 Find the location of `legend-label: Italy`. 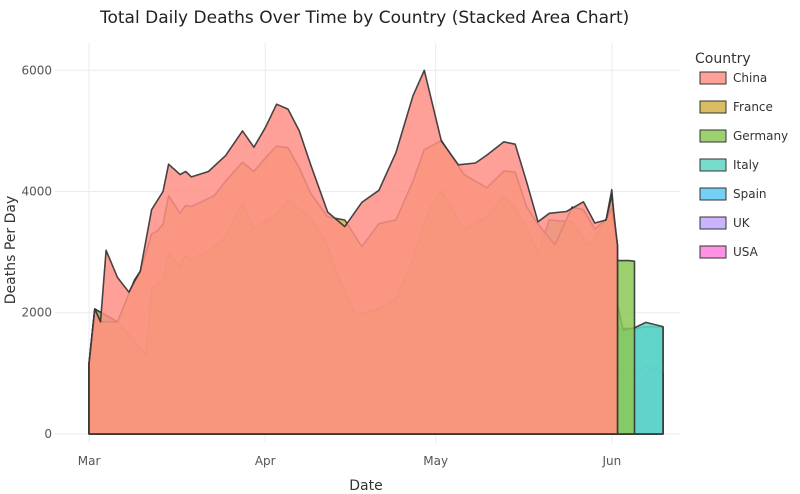

legend-label: Italy is located at coordinates (746, 165).